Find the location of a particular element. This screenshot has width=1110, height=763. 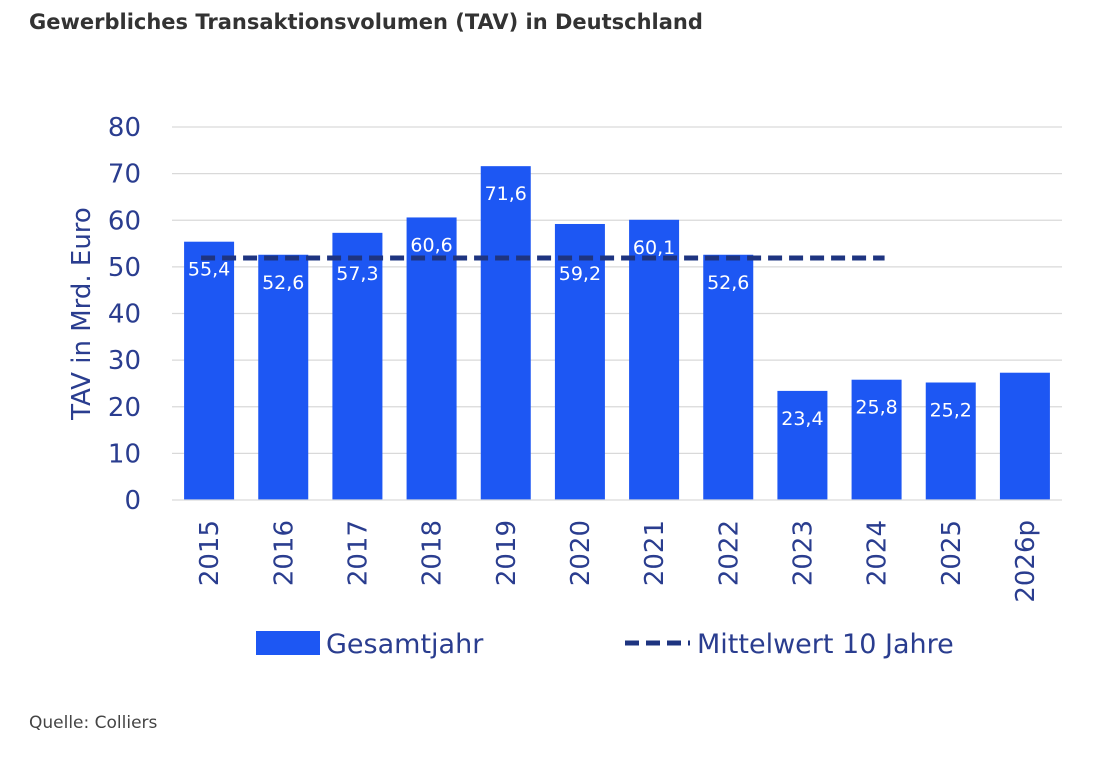

x-tick-label: 2022 is located at coordinates (729, 553).